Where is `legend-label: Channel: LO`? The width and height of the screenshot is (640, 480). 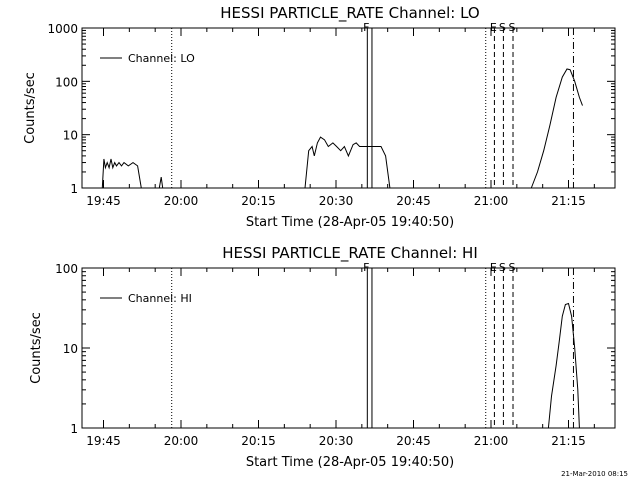 legend-label: Channel: LO is located at coordinates (161, 58).